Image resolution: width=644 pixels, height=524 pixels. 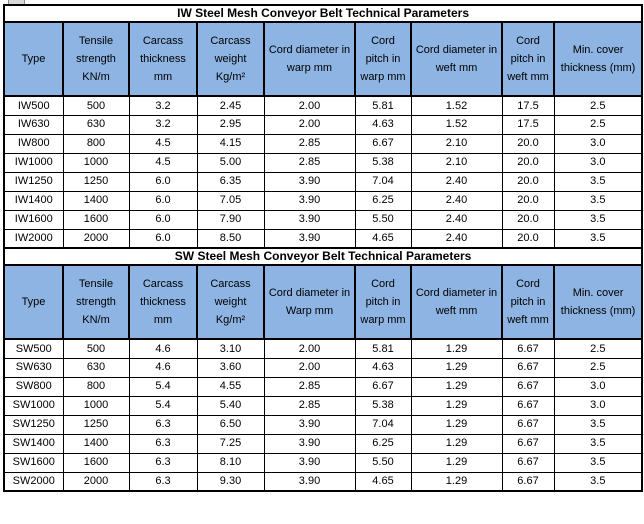 I want to click on value-cell: 1400, so click(x=96, y=443).